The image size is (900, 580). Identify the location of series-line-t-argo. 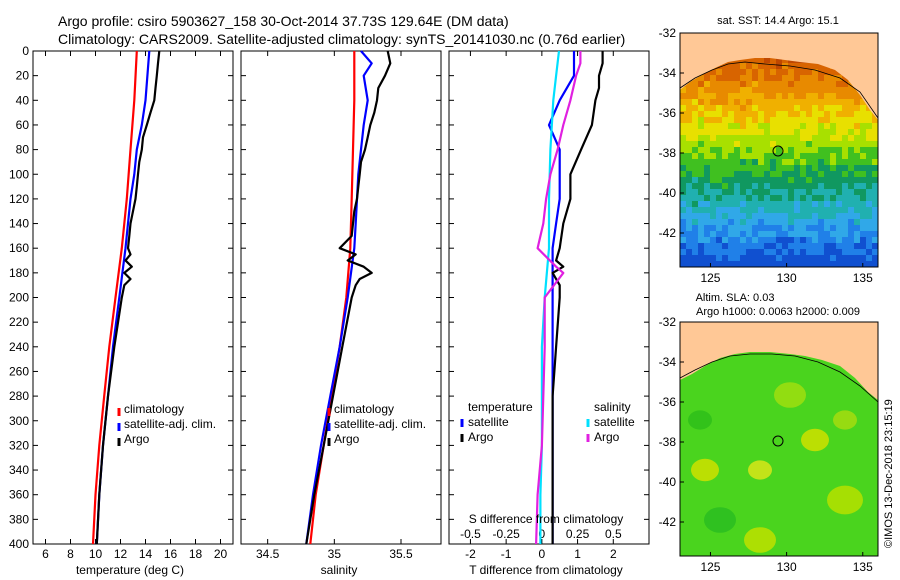
(577, 297).